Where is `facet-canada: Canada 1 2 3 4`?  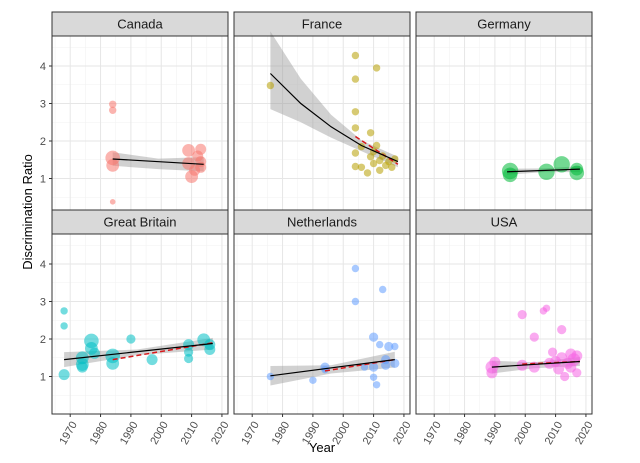
facet-canada: Canada 1 2 3 4 is located at coordinates (134, 114).